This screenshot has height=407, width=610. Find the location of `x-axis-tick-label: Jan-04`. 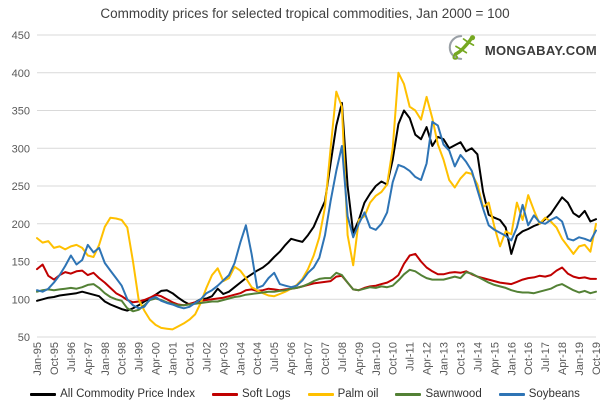

x-axis-tick-label: Jan-04 is located at coordinates (241, 359).